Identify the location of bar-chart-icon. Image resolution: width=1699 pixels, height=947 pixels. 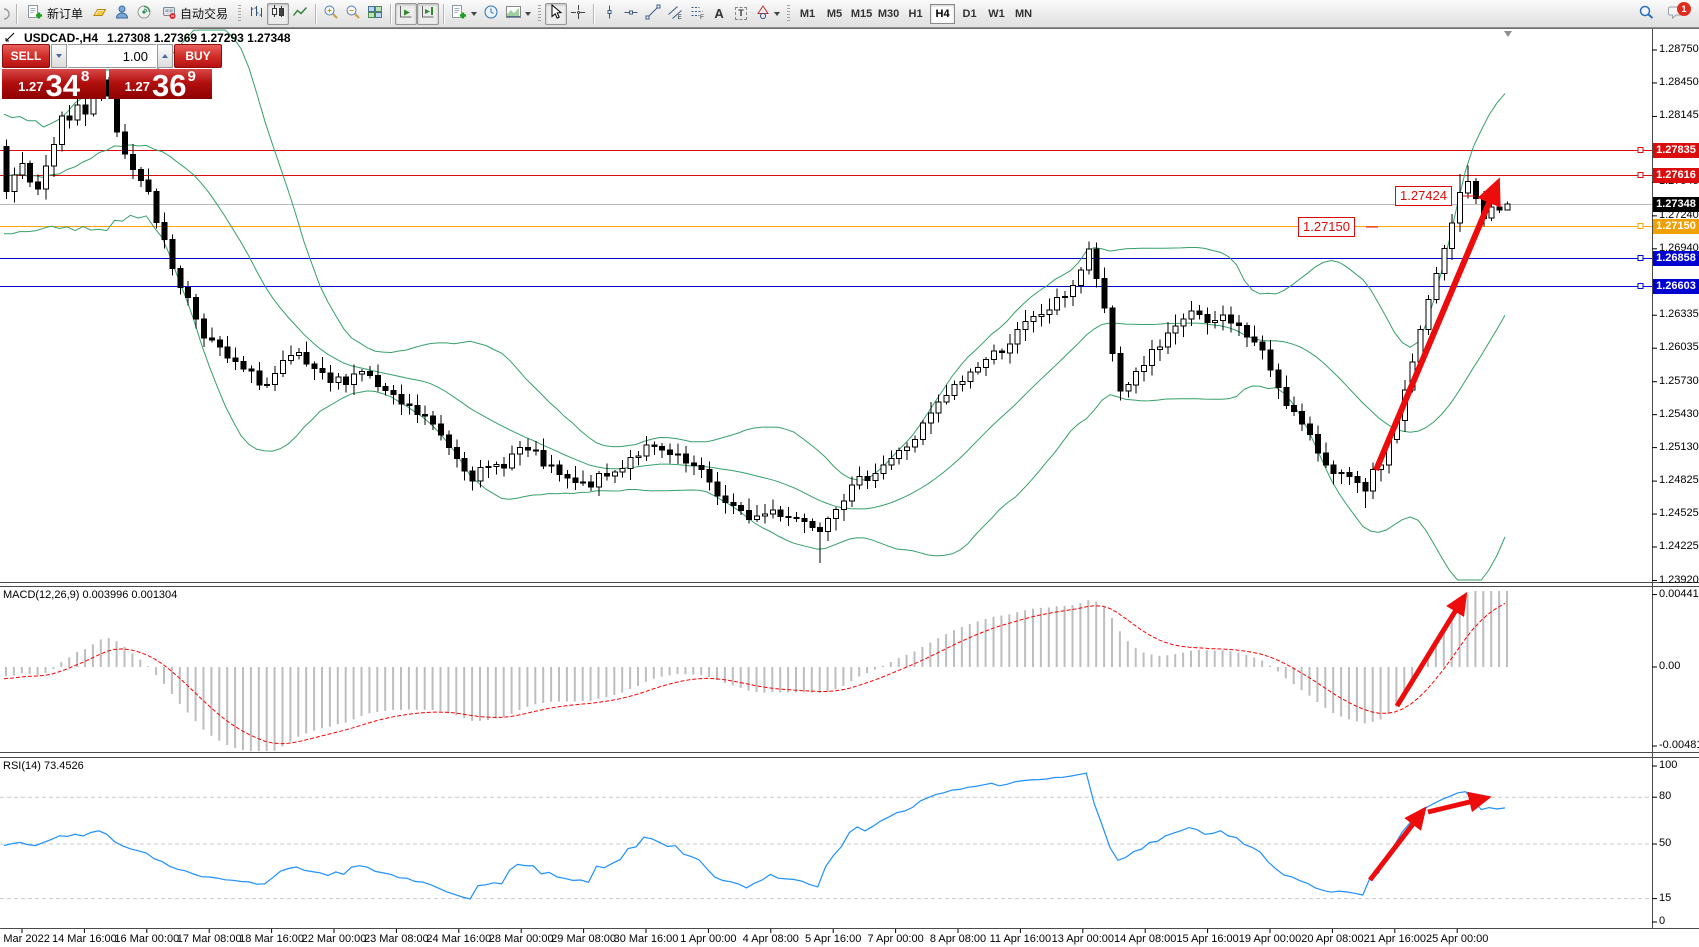
(256, 13).